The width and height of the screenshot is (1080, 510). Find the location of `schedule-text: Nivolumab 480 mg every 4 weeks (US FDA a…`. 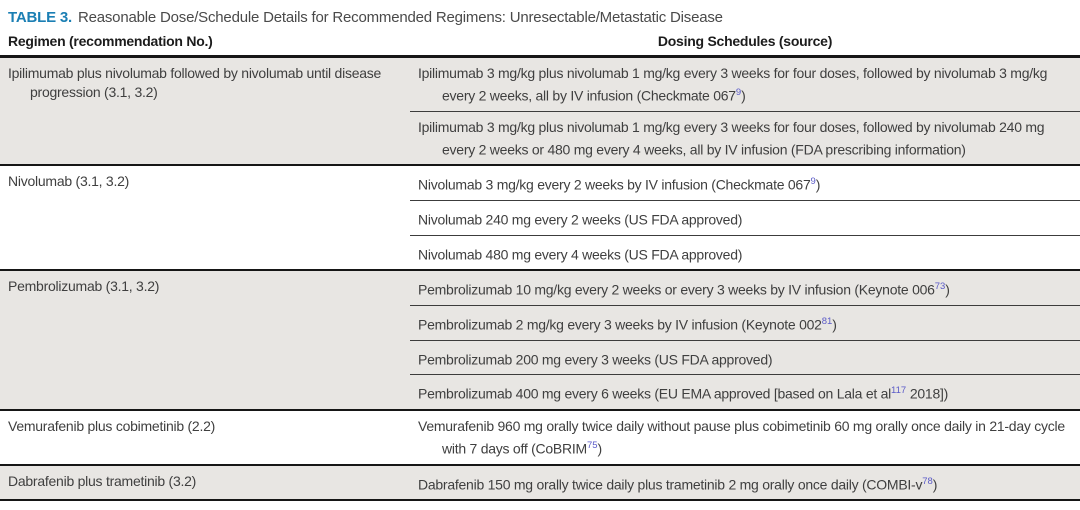

schedule-text: Nivolumab 480 mg every 4 weeks (US FDA a… is located at coordinates (580, 254).